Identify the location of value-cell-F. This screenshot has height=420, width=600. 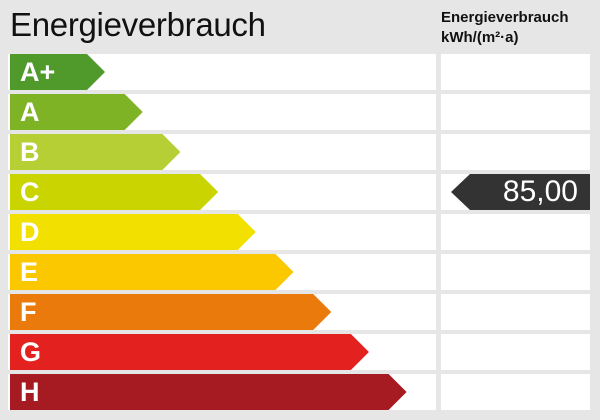
(515, 312).